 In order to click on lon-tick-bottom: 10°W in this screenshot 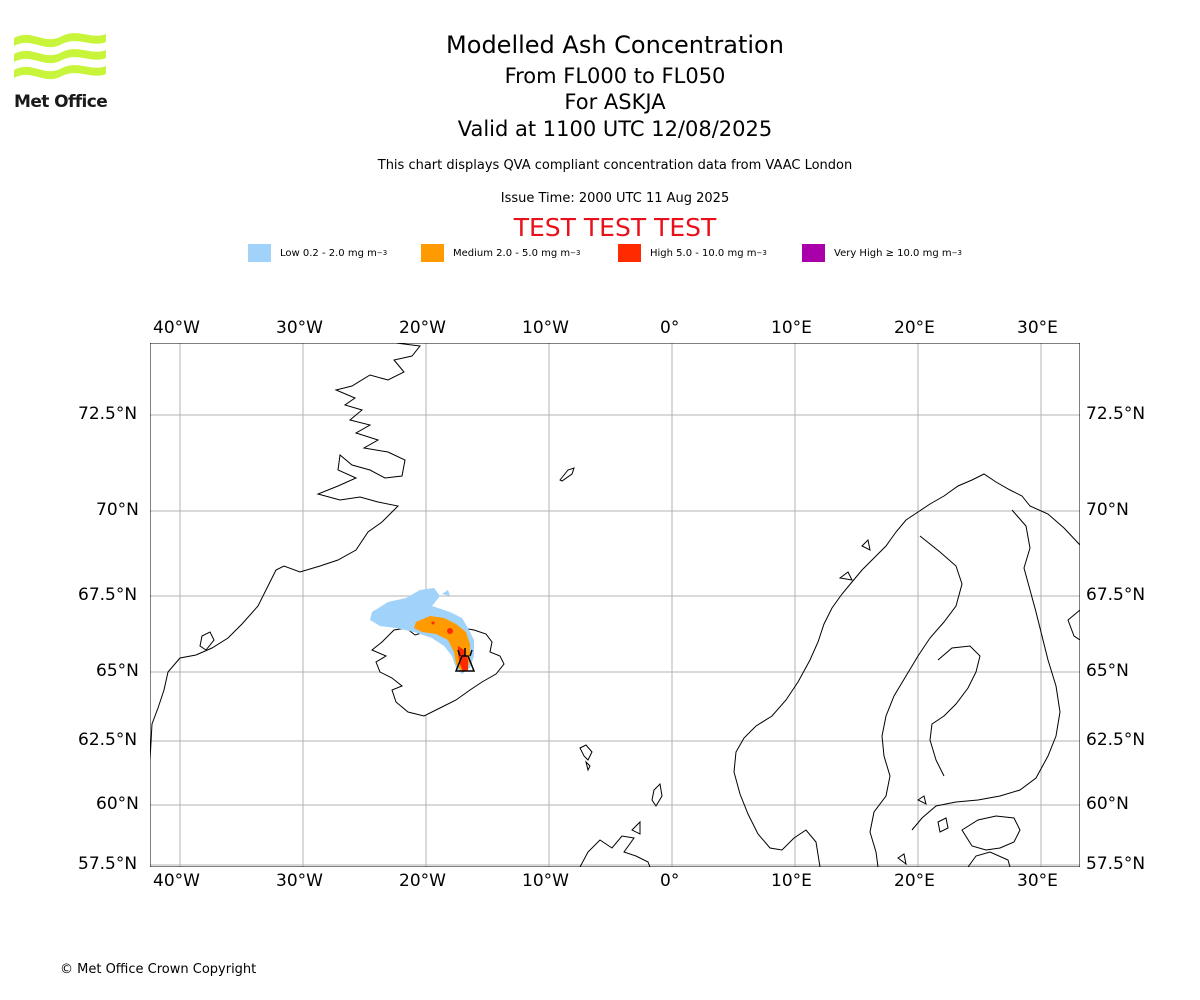, I will do `click(545, 881)`.